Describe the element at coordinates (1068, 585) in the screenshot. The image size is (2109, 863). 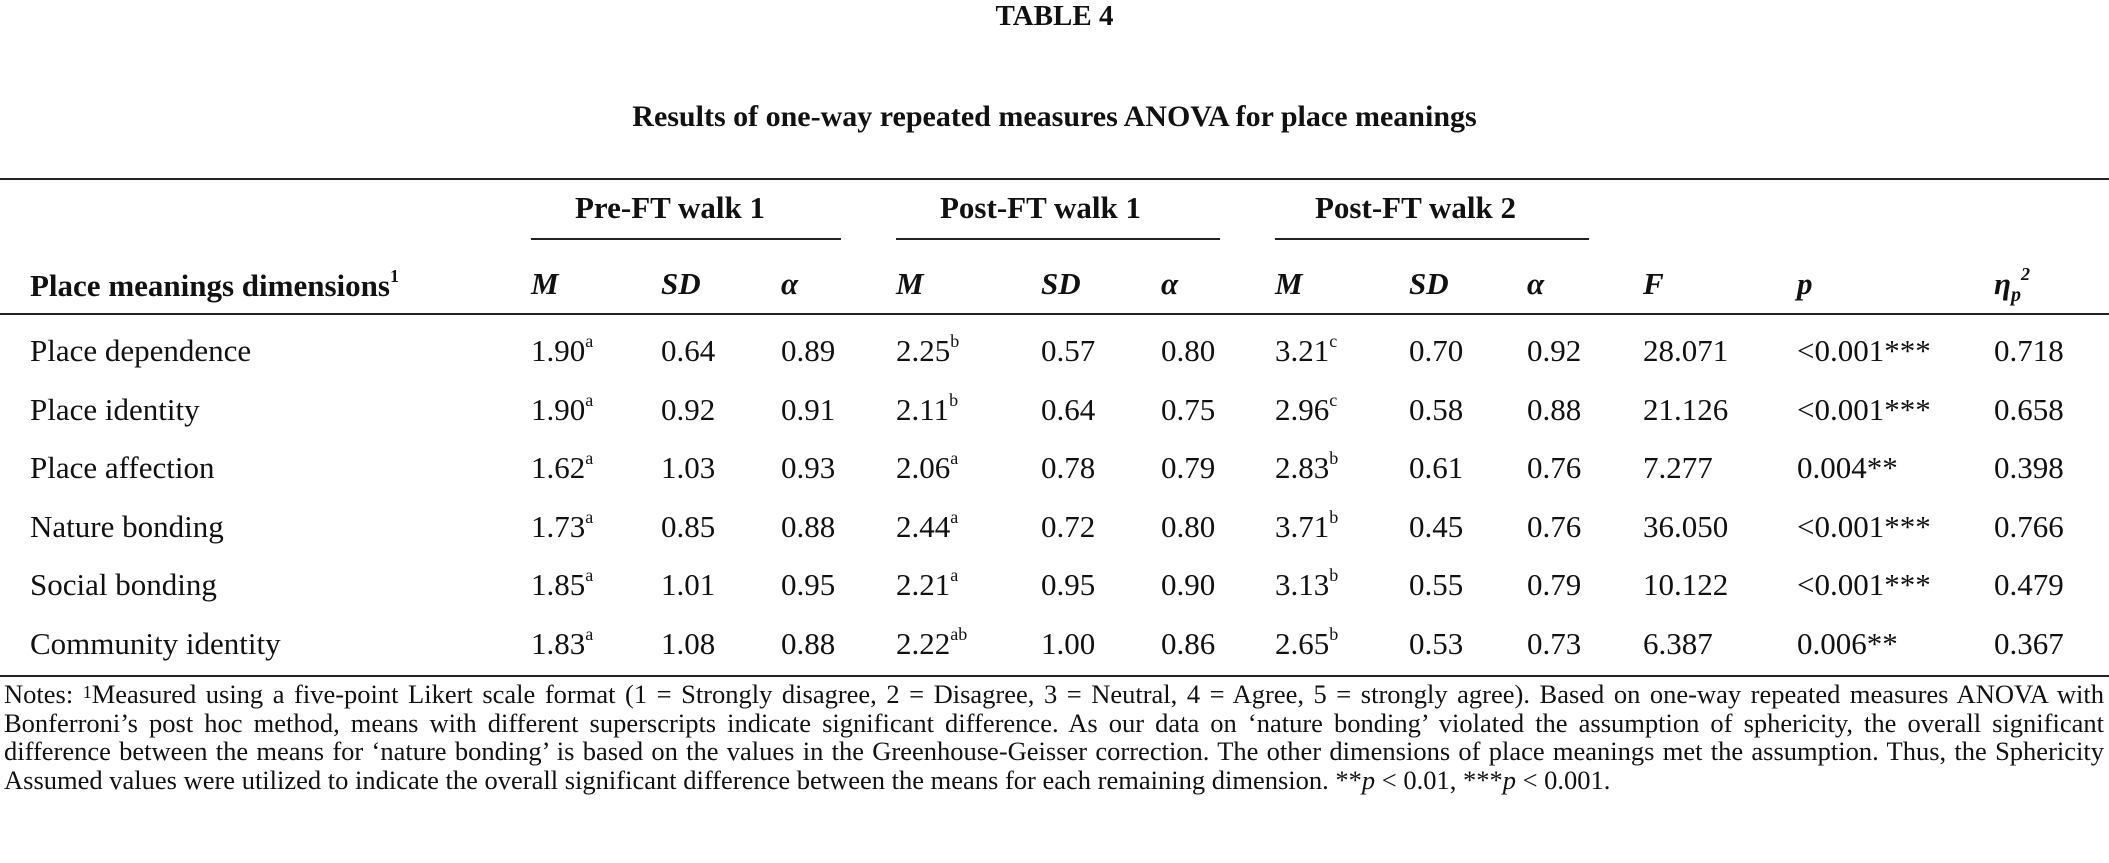
I see `table-cell-value: 0.95` at that location.